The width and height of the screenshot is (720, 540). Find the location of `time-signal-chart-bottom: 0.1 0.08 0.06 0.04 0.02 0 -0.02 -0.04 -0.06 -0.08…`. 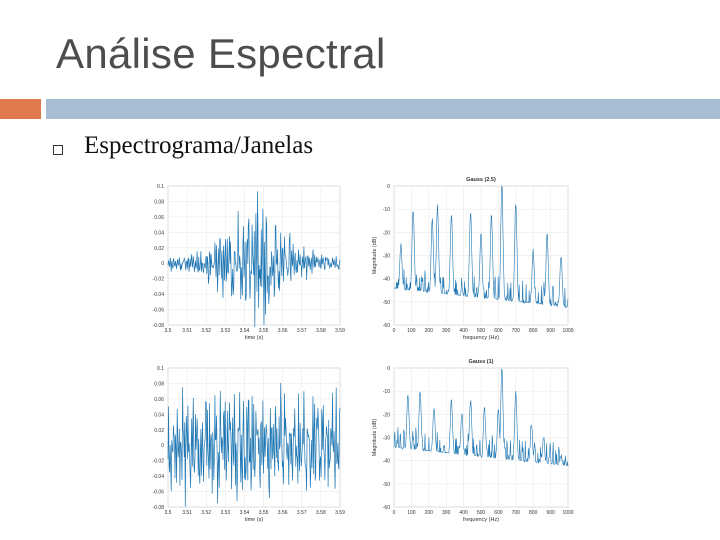

time-signal-chart-bottom: 0.1 0.08 0.06 0.04 0.02 0 -0.02 -0.04 -0.06 -0.08… is located at coordinates (249, 444).